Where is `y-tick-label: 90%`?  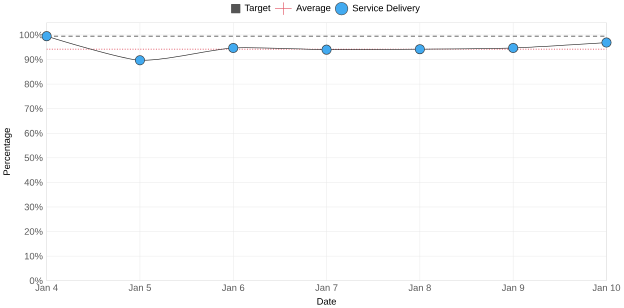 y-tick-label: 90% is located at coordinates (33, 59).